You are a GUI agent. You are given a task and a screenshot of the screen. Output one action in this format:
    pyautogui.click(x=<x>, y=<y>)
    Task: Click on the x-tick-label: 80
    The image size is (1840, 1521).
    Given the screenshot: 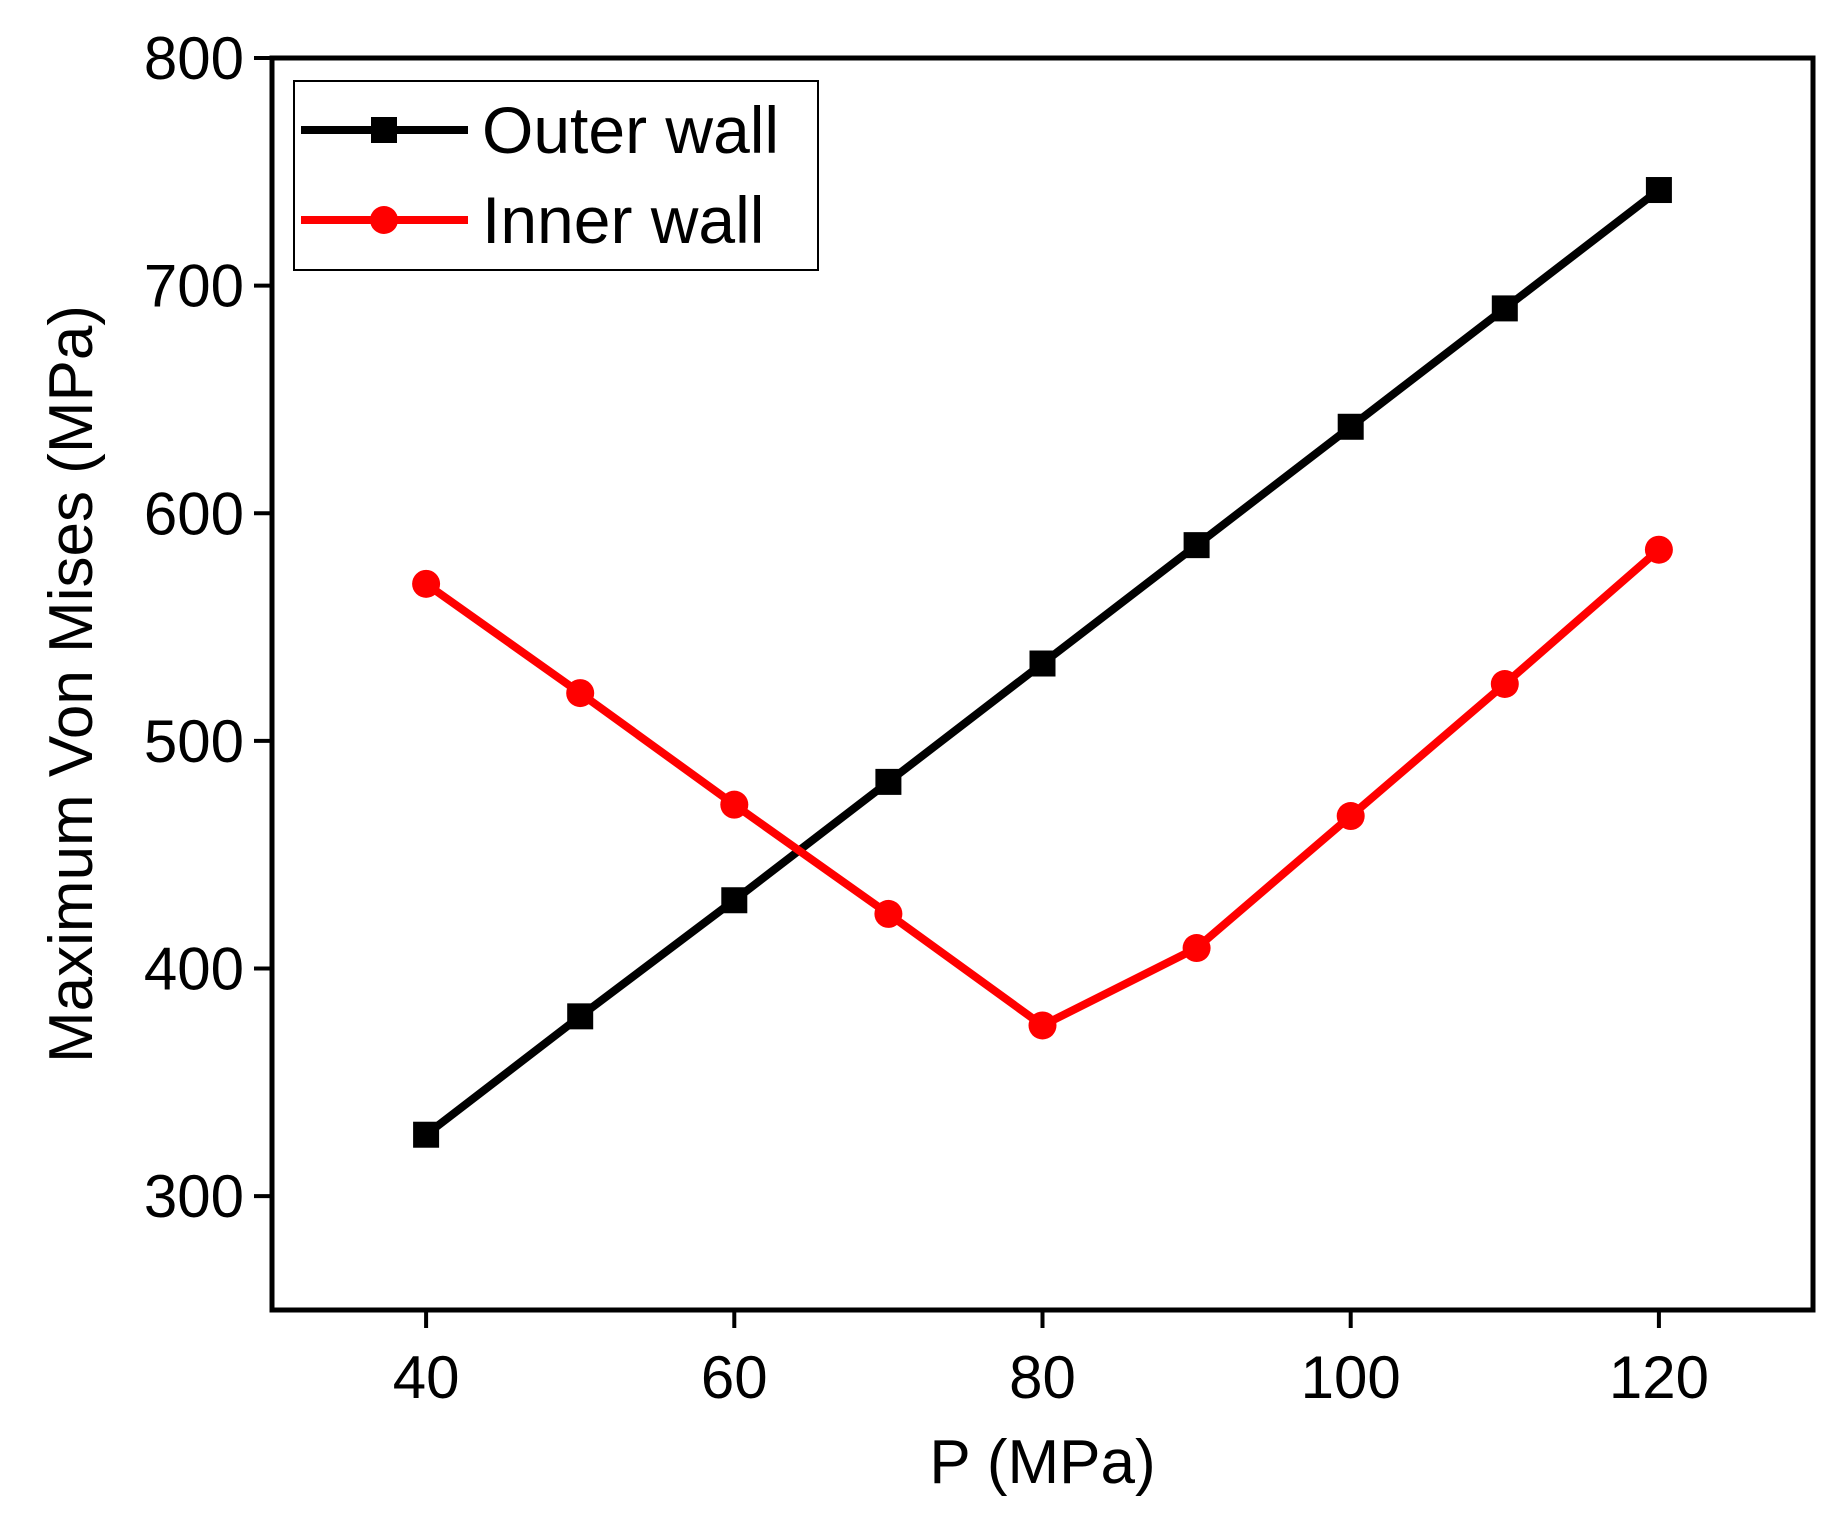 What is the action you would take?
    pyautogui.click(x=1042, y=1377)
    